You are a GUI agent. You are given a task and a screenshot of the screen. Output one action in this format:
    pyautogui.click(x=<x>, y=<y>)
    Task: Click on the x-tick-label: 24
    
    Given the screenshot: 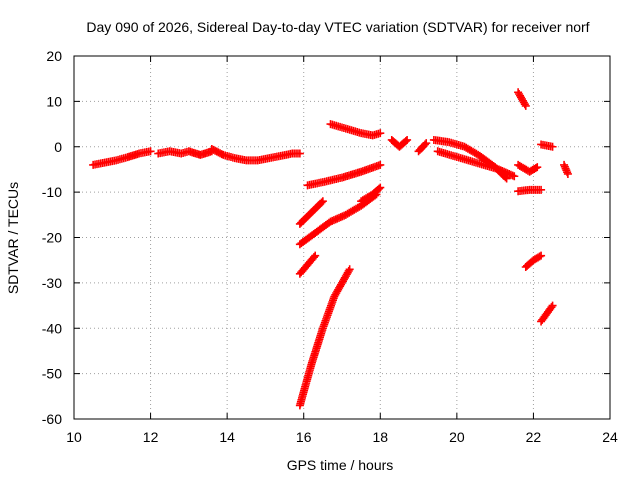 What is the action you would take?
    pyautogui.click(x=610, y=437)
    